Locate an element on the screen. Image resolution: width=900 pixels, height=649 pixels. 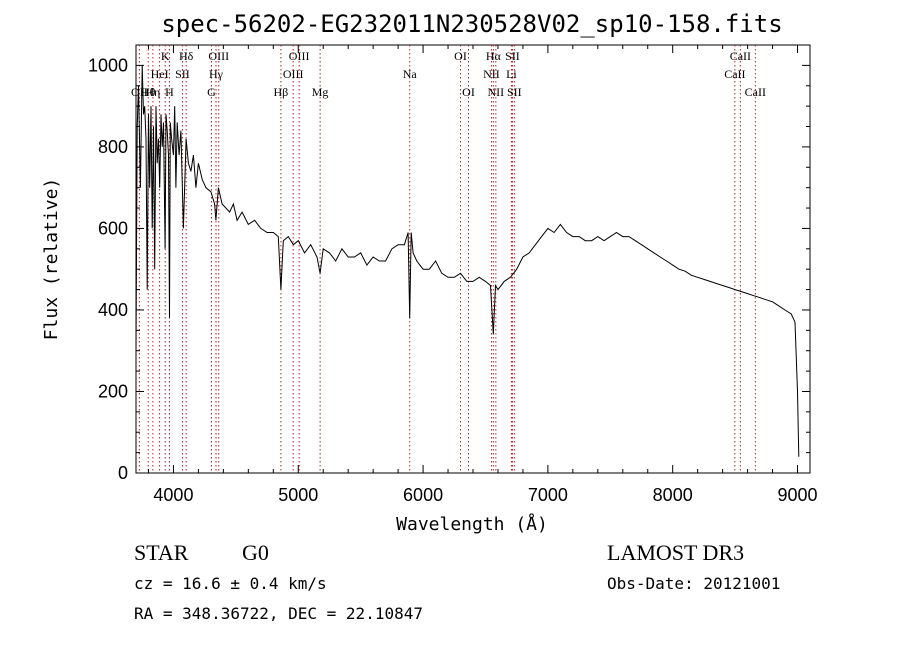
x-tick-label: 4000 is located at coordinates (173, 495).